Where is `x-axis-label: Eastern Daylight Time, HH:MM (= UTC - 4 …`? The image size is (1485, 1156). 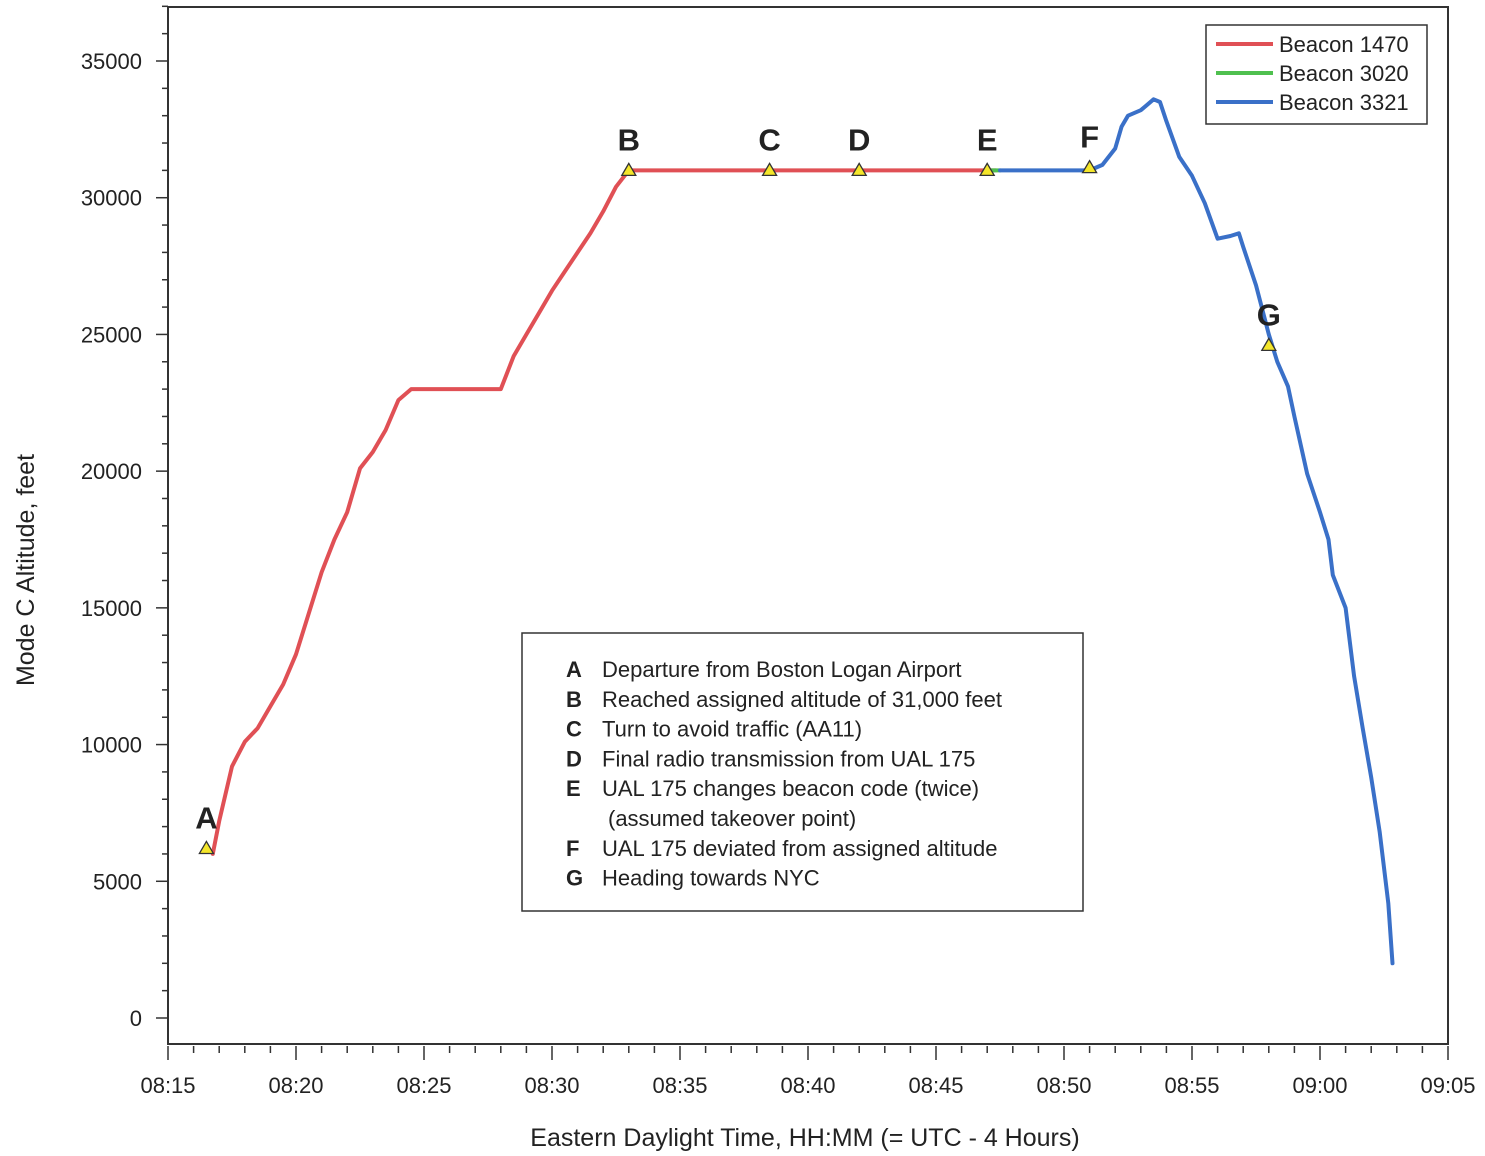 x-axis-label: Eastern Daylight Time, HH:MM (= UTC - 4 … is located at coordinates (804, 1138).